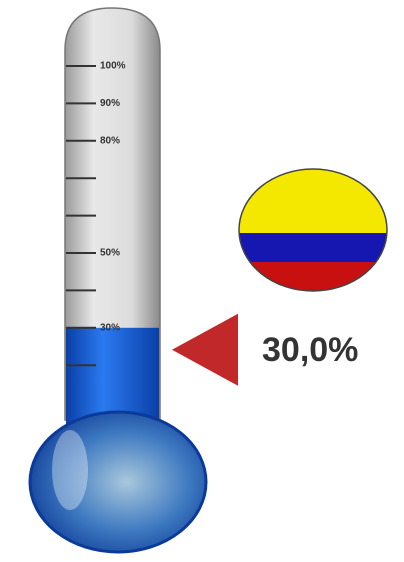 The width and height of the screenshot is (404, 562). I want to click on y-tick-label: 30%, so click(110, 327).